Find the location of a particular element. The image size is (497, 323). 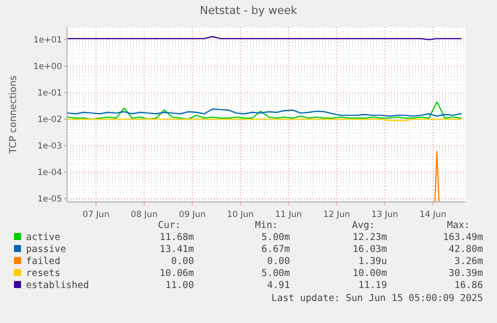

y-tick-label: 1e+01 is located at coordinates (47, 41).